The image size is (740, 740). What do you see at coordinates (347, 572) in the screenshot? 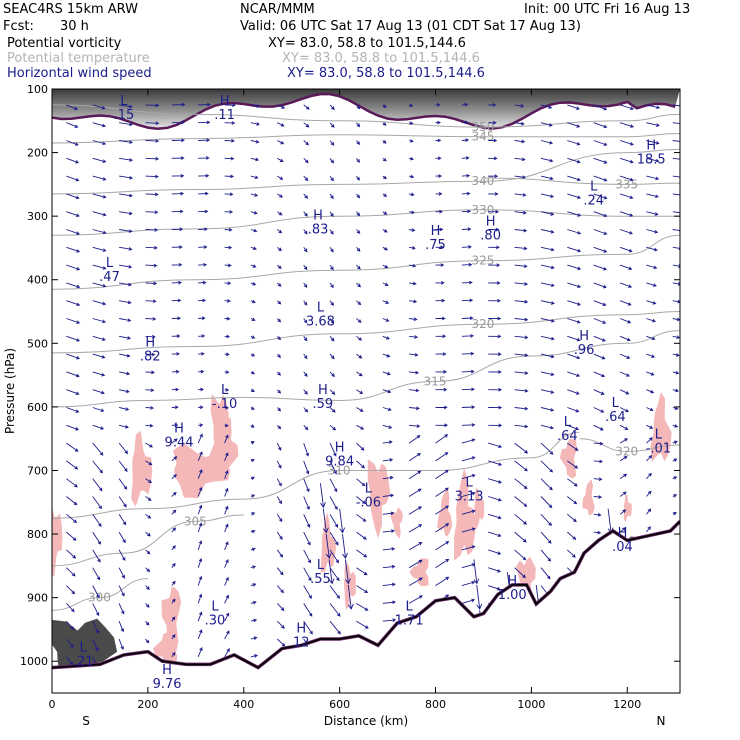
I see `wind-vector-strong` at bounding box center [347, 572].